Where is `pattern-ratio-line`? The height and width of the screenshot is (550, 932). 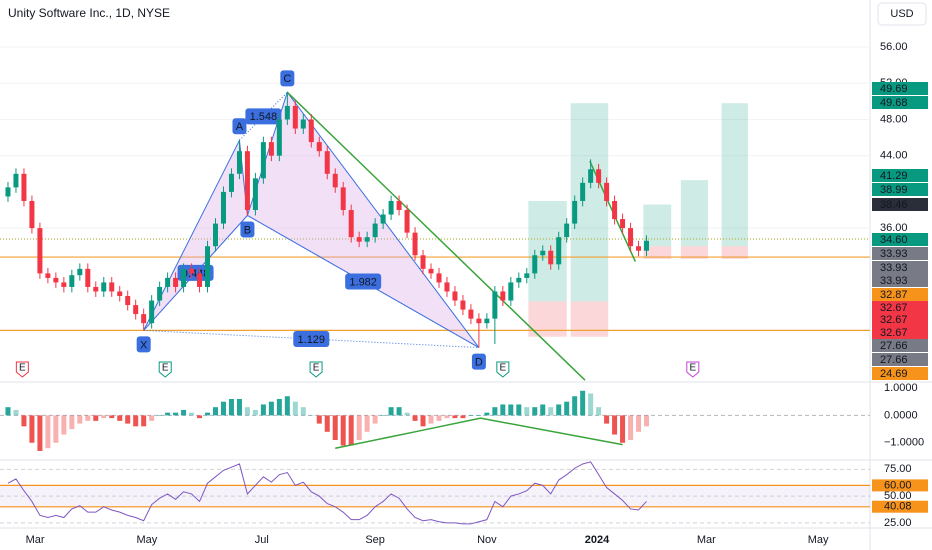
pattern-ratio-line is located at coordinates (195, 273).